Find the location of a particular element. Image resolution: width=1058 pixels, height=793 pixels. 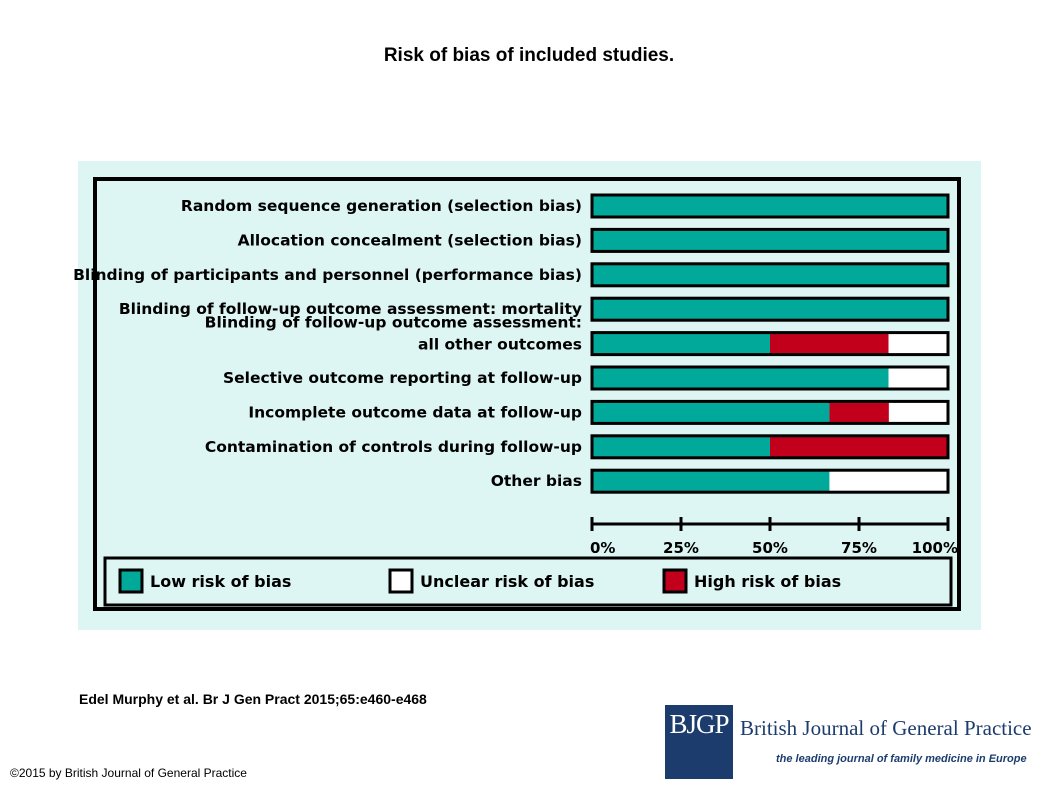

category-label: Incomplete outcome data at follow-up is located at coordinates (415, 412).